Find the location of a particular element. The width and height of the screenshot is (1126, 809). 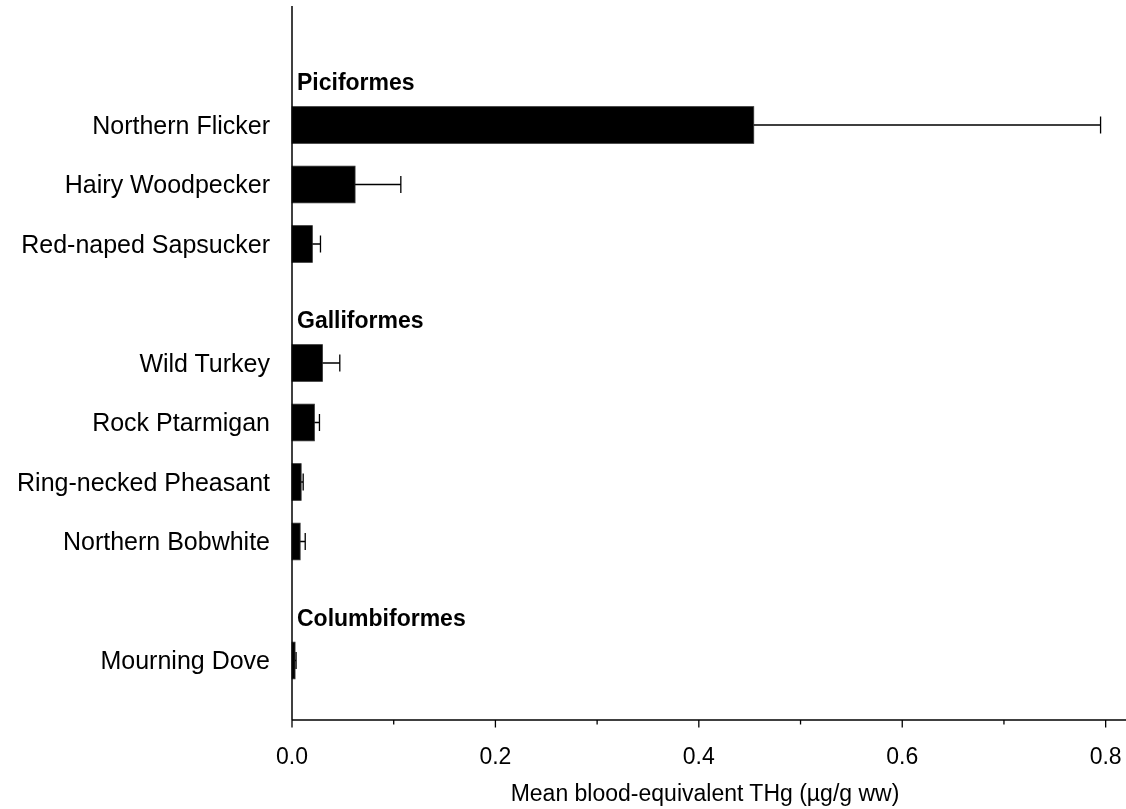

y-tick-label: Wild Turkey is located at coordinates (205, 362).